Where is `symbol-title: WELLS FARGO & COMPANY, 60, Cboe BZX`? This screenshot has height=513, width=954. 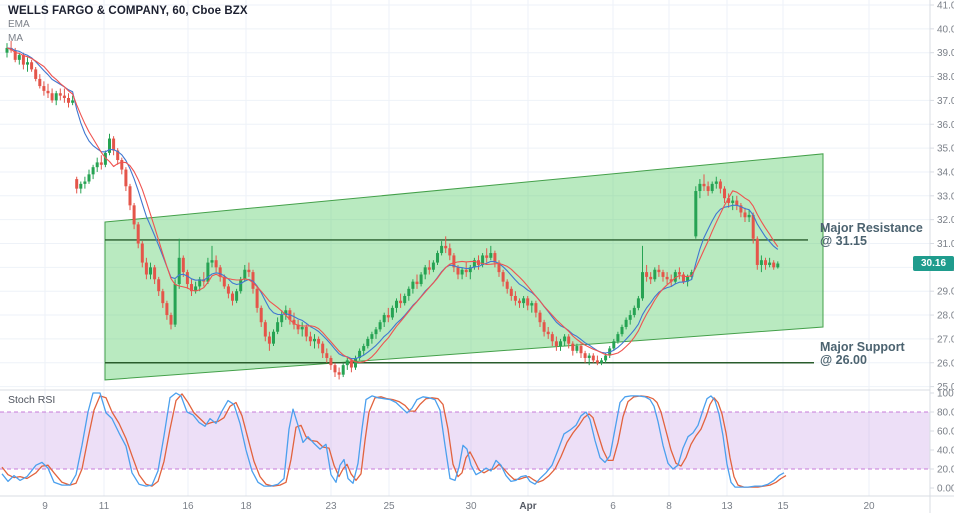
symbol-title: WELLS FARGO & COMPANY, 60, Cboe BZX is located at coordinates (128, 11).